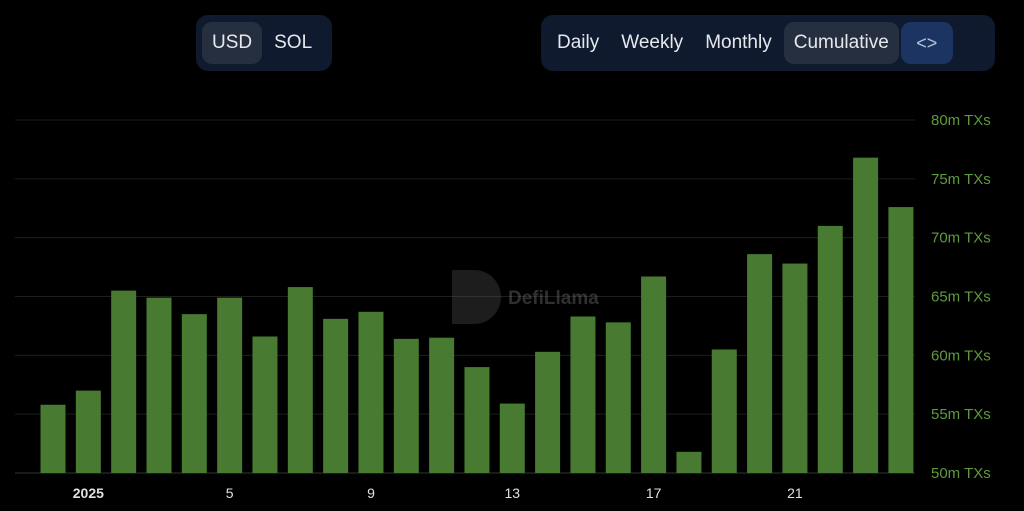 Image resolution: width=1024 pixels, height=511 pixels. I want to click on y-tick-label: 55m TXs, so click(961, 414).